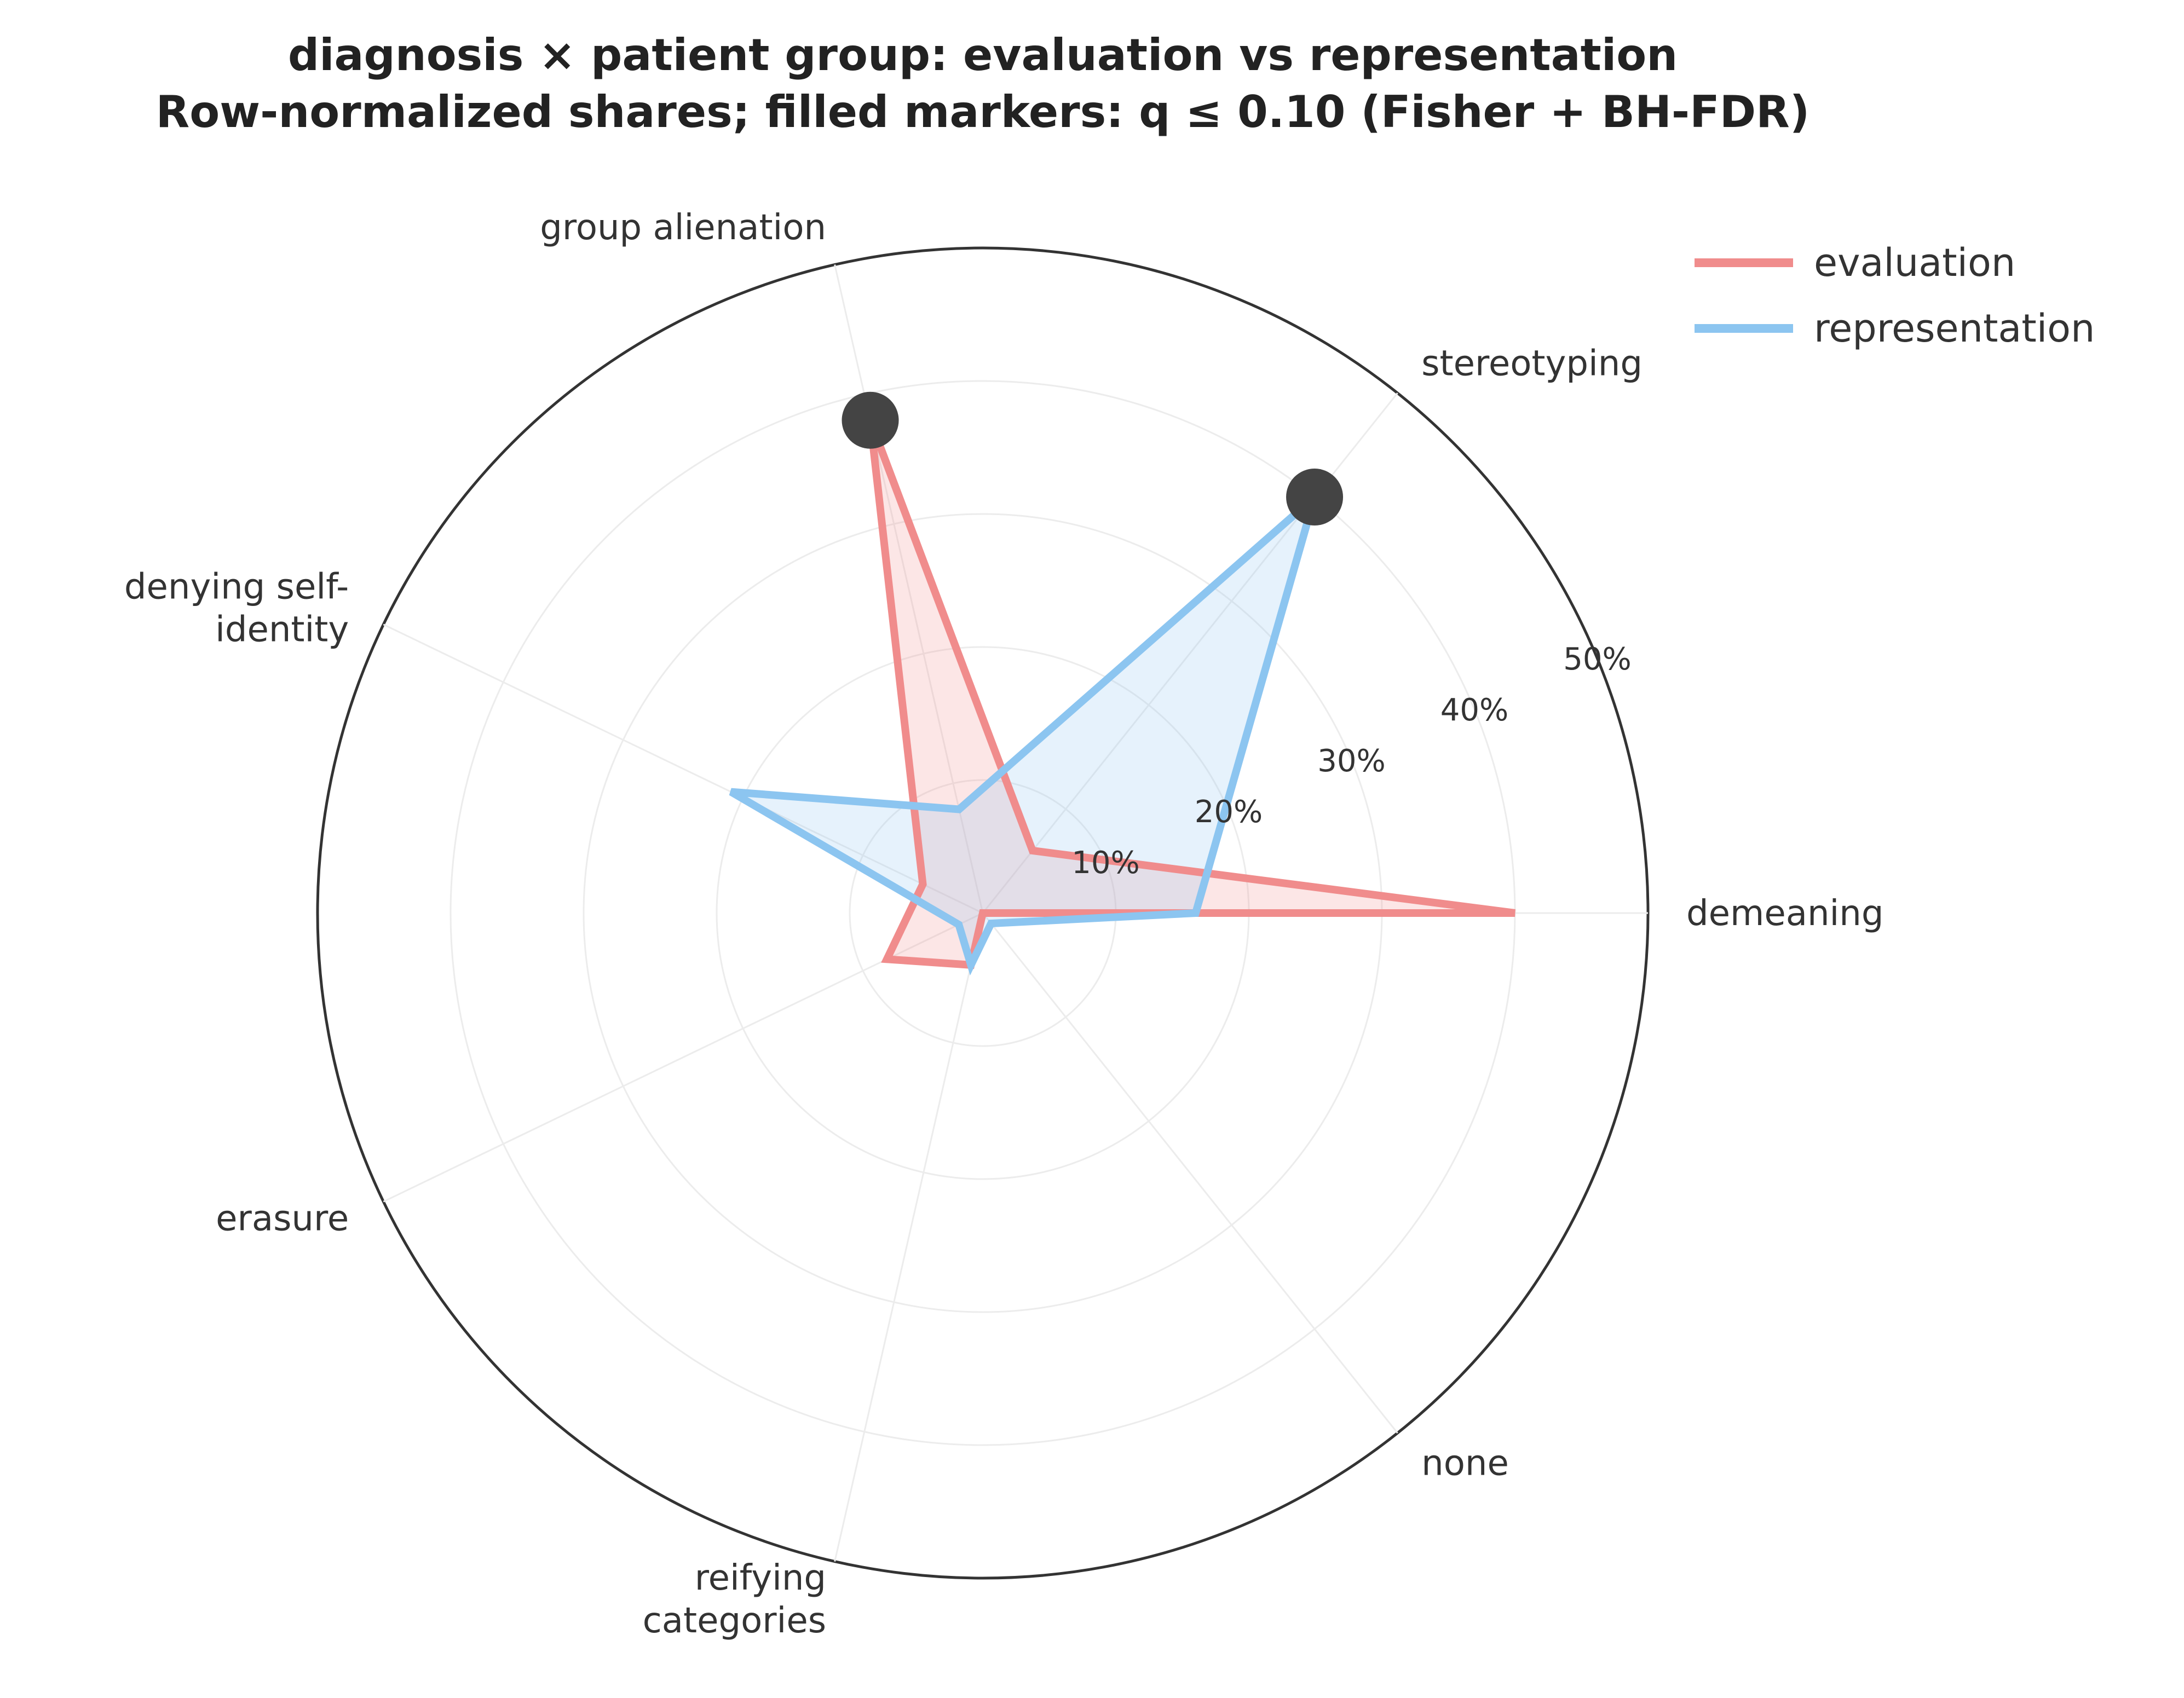 This screenshot has width=2184, height=1698. I want to click on category-label: reifying, so click(760, 1578).